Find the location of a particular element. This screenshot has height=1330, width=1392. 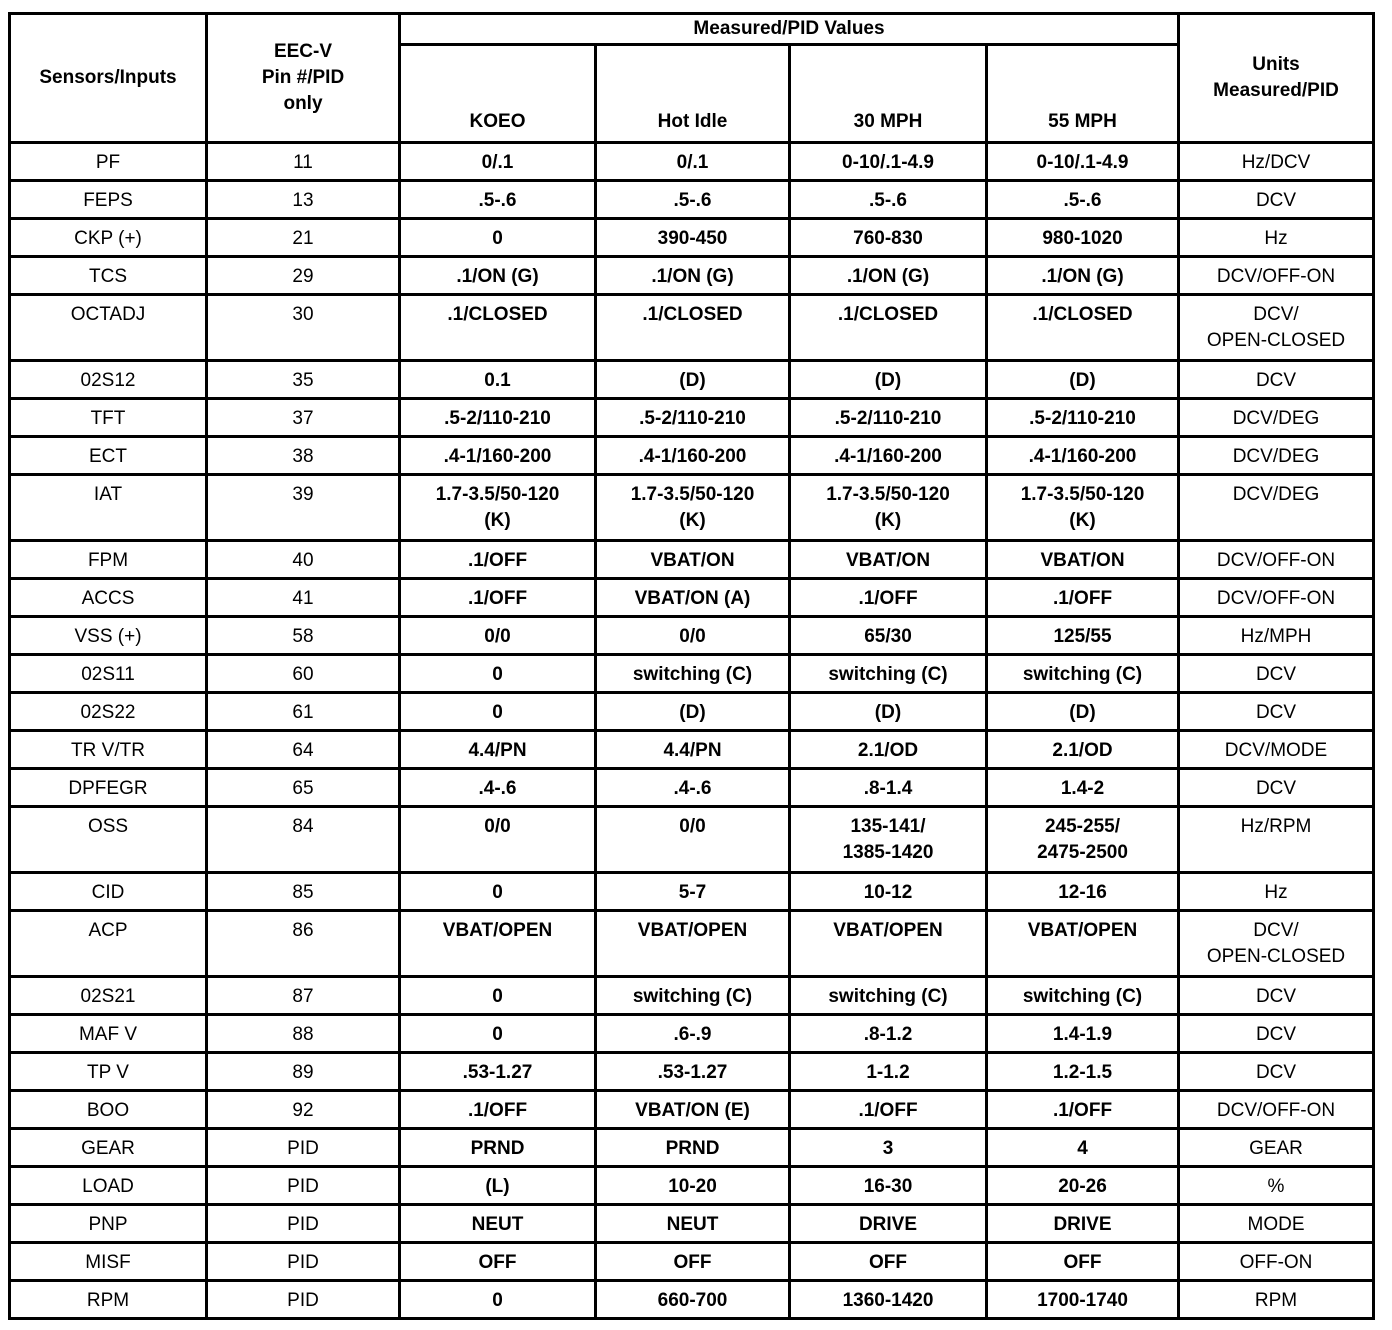

30mph-cell: 1360-1420 is located at coordinates (888, 1299).